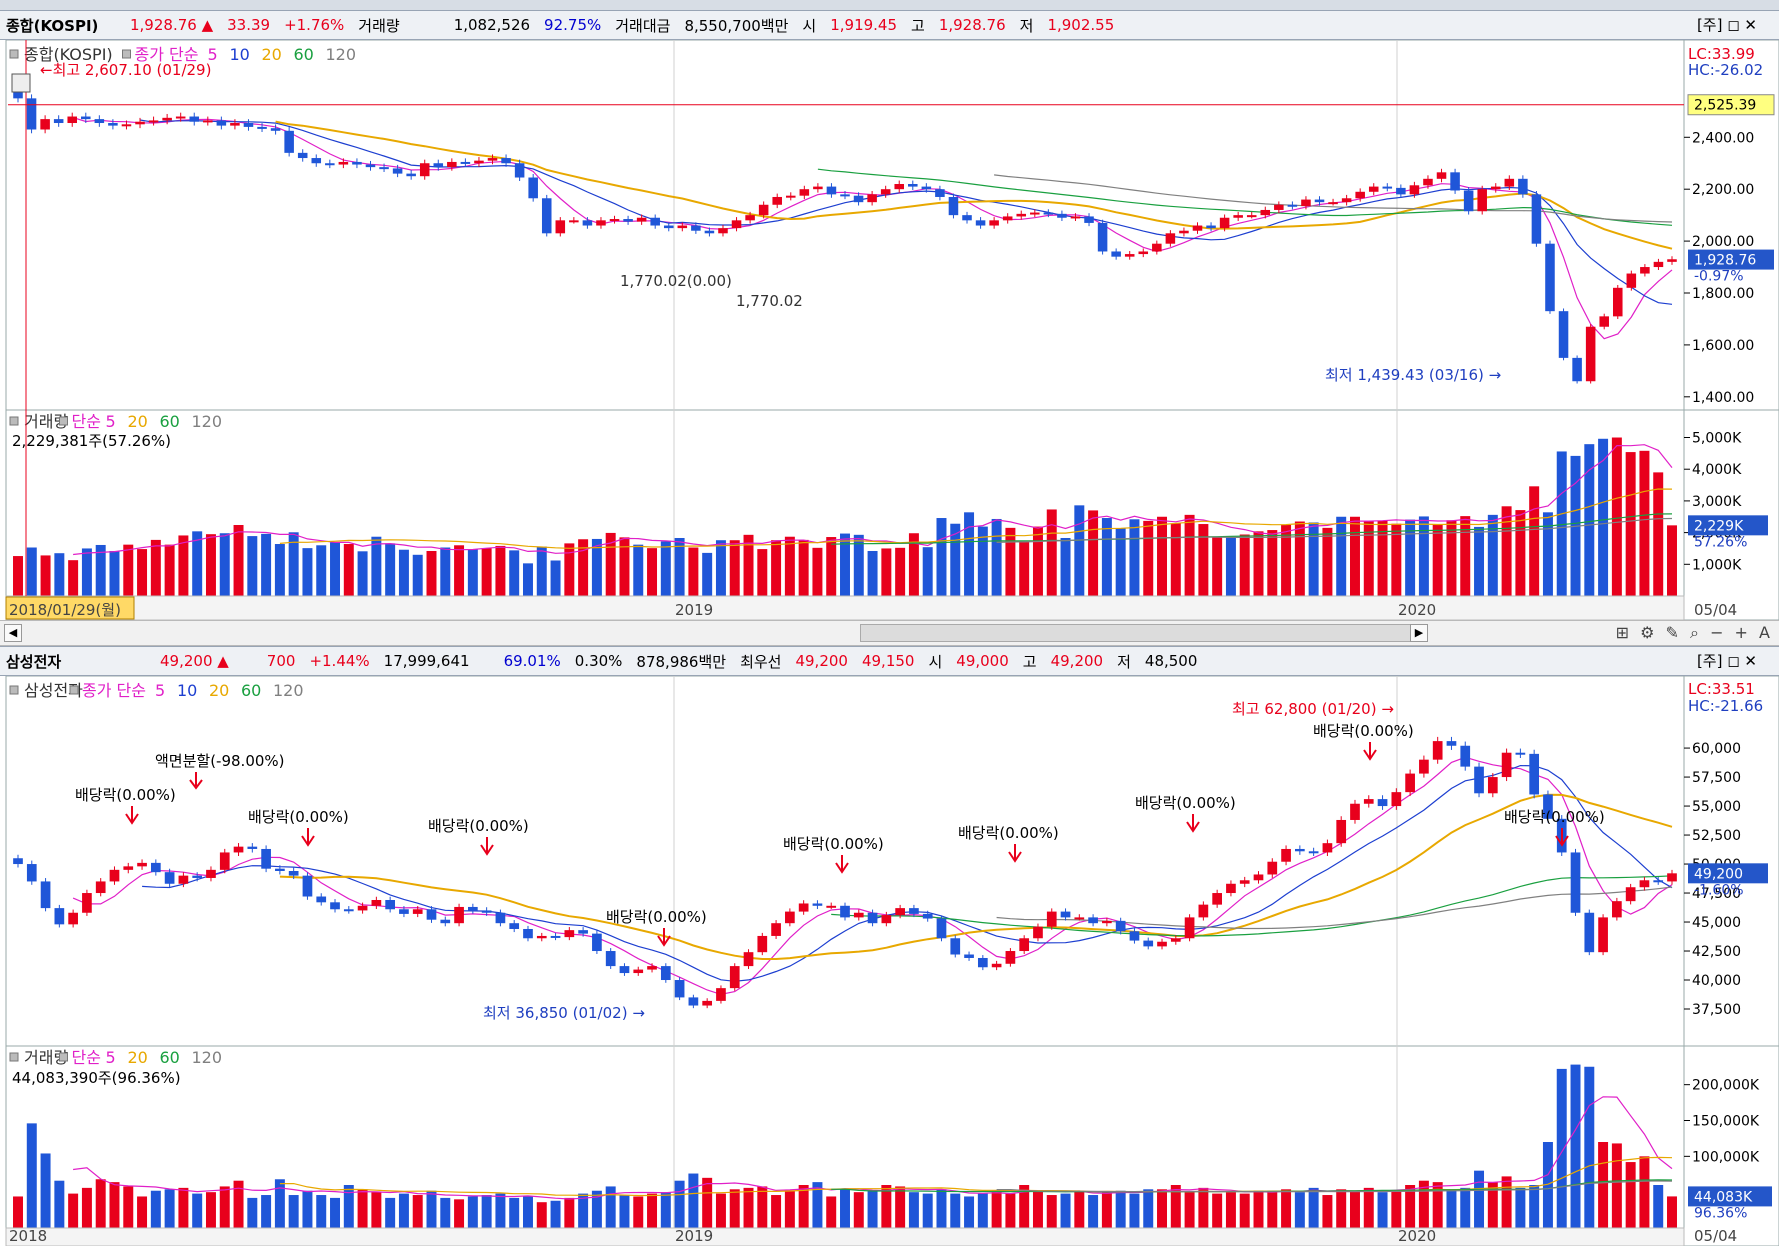  Describe the element at coordinates (1731, 259) in the screenshot. I see `kospi-last-tag-box` at that location.